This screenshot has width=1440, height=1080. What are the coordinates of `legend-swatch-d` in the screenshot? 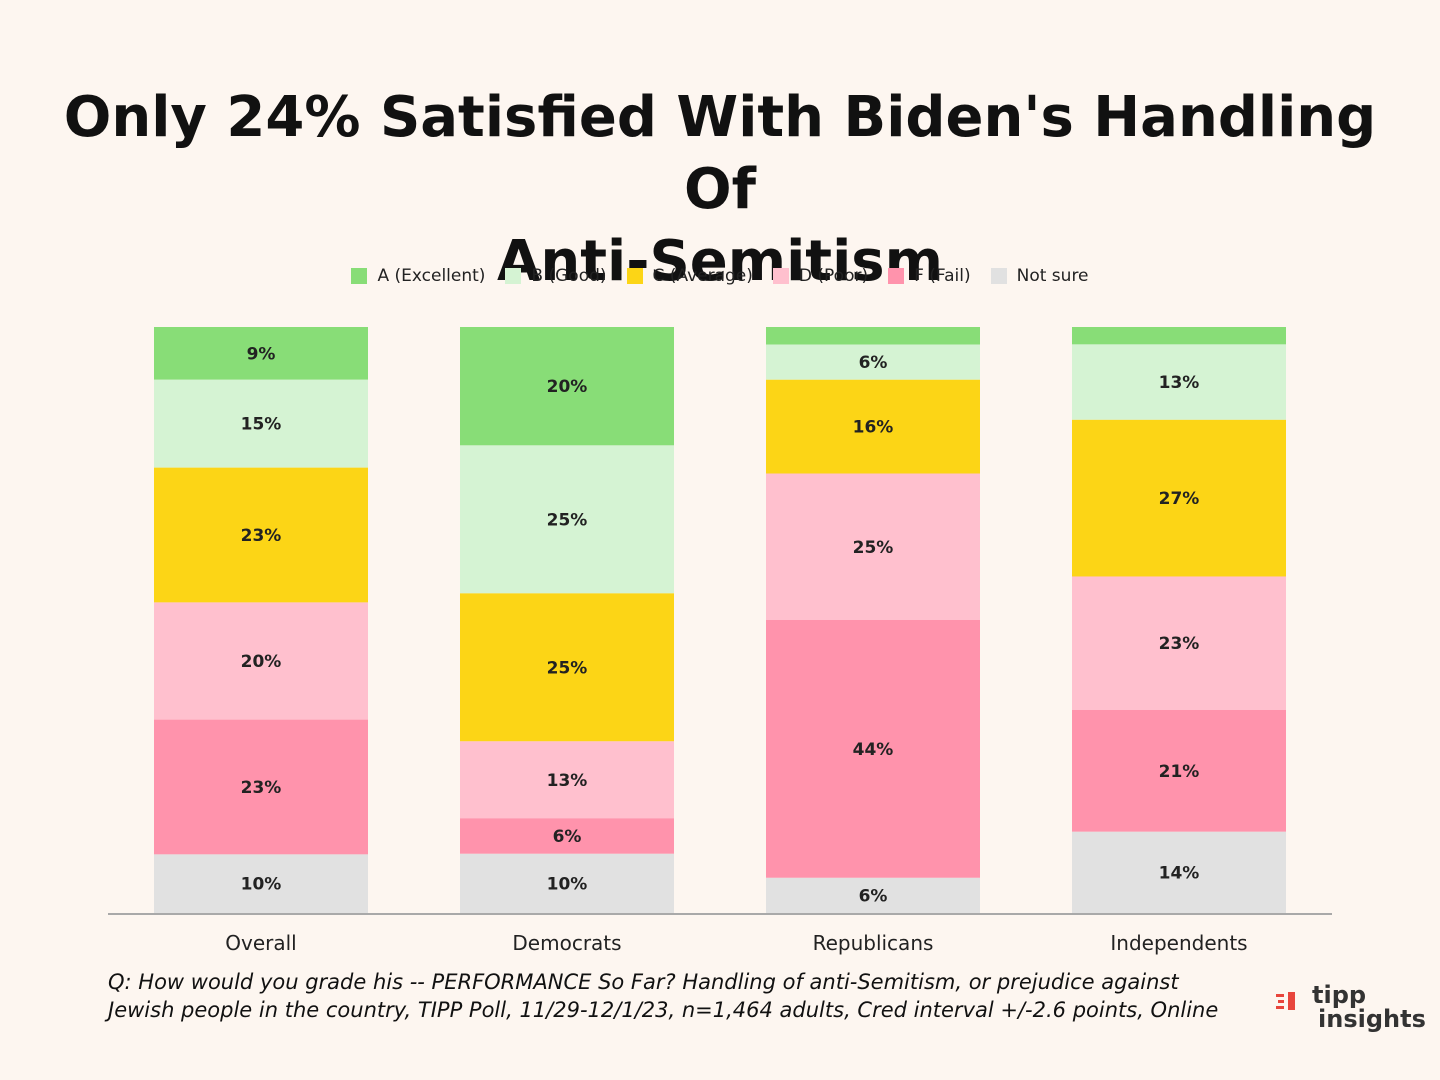 It's located at (780, 276).